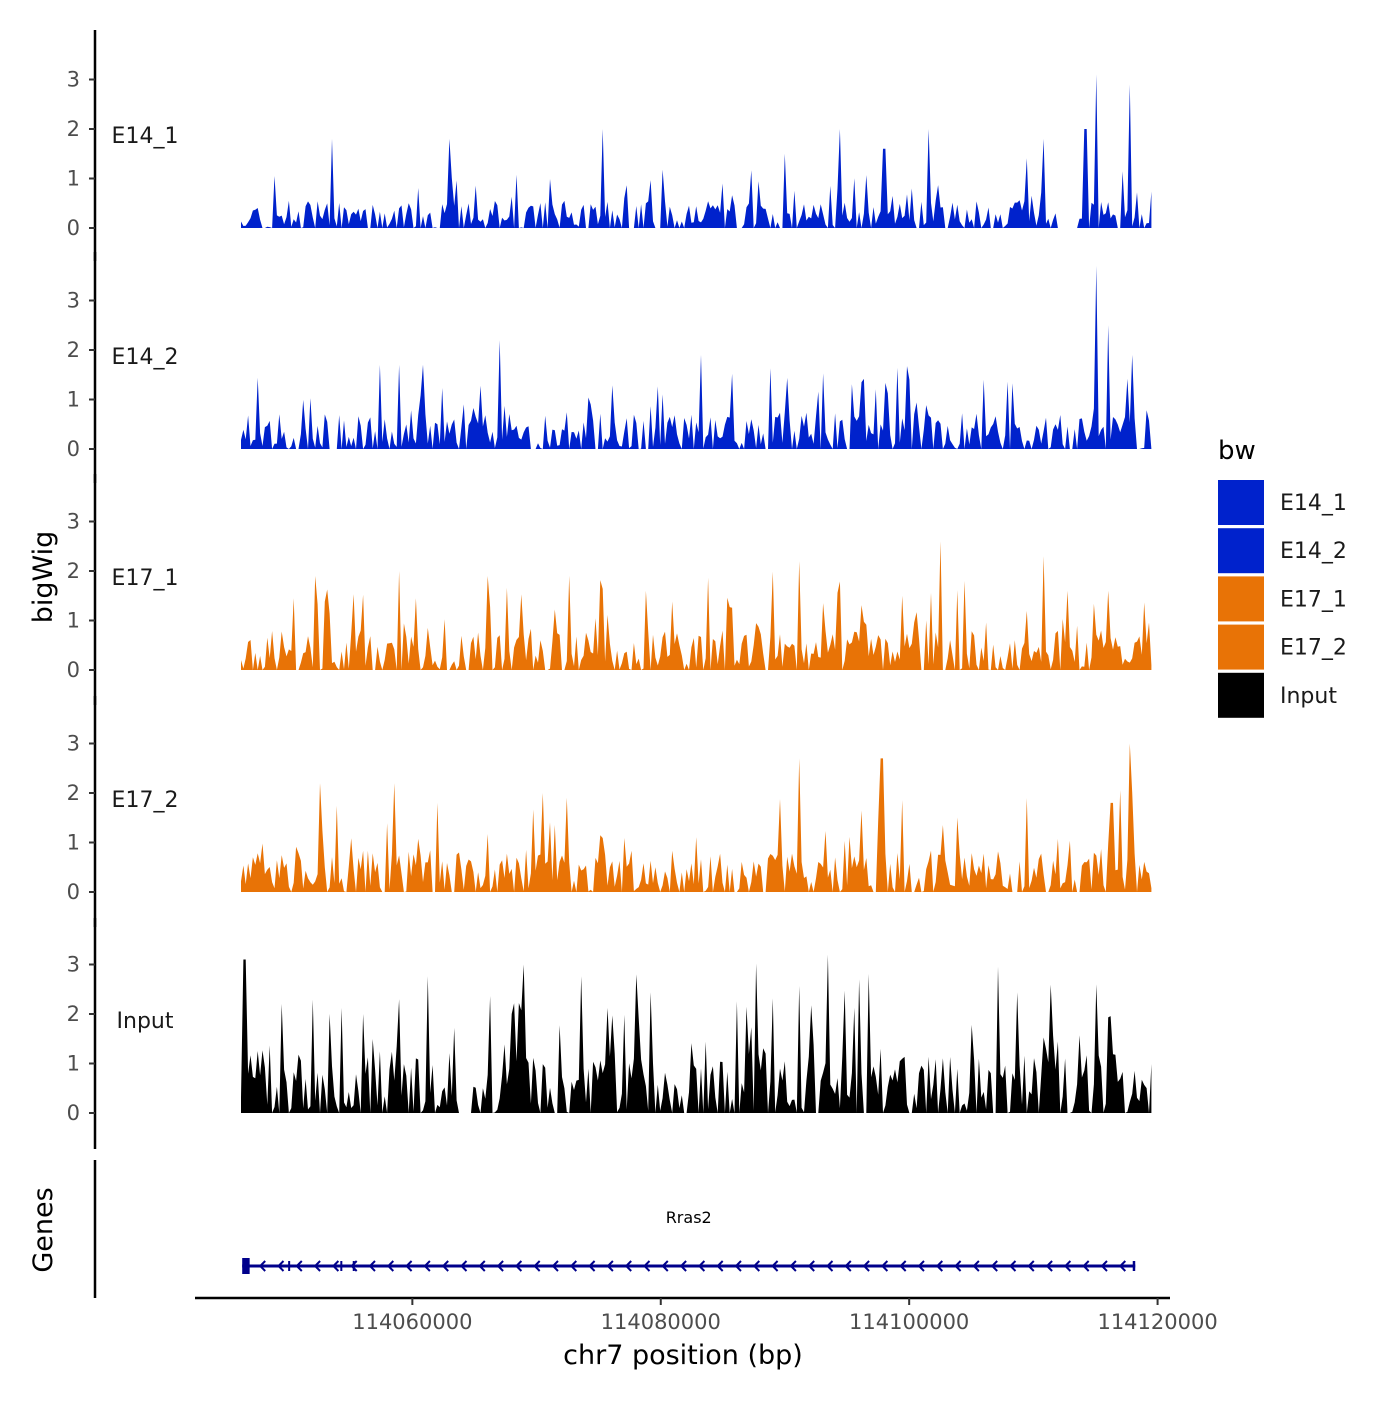 This screenshot has width=1400, height=1405. What do you see at coordinates (1241, 695) in the screenshot?
I see `legend-swatch-Input` at bounding box center [1241, 695].